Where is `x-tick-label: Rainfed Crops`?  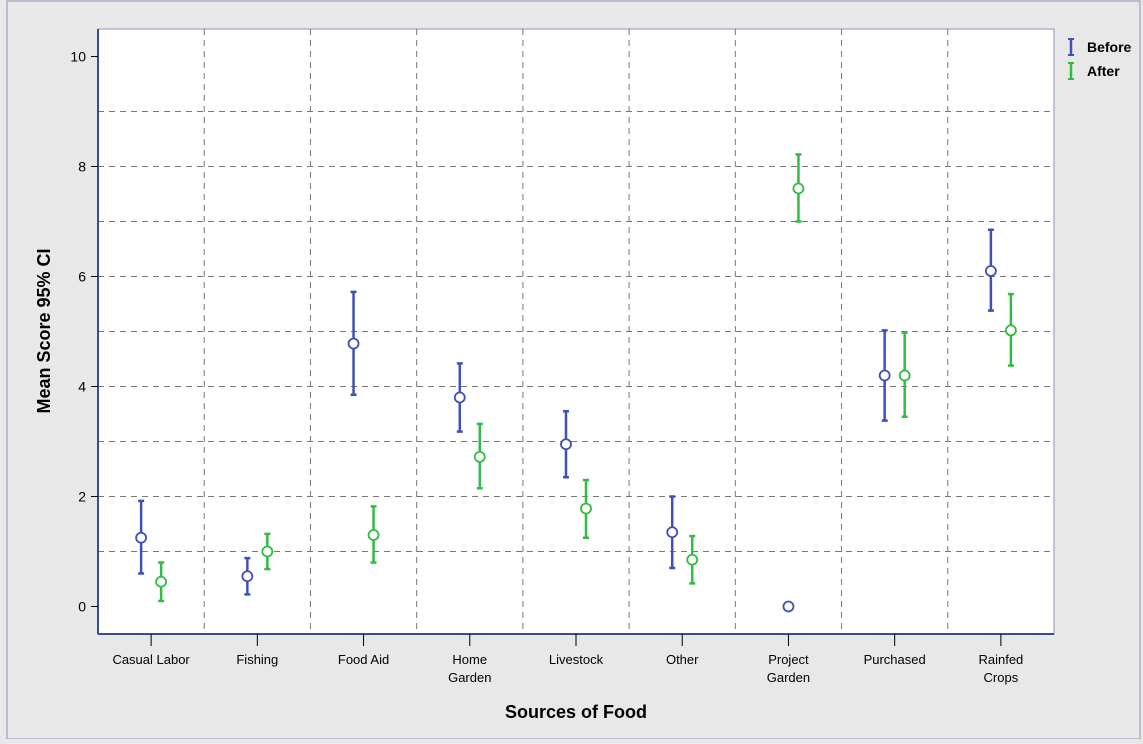 x-tick-label: Rainfed Crops is located at coordinates (1000, 668).